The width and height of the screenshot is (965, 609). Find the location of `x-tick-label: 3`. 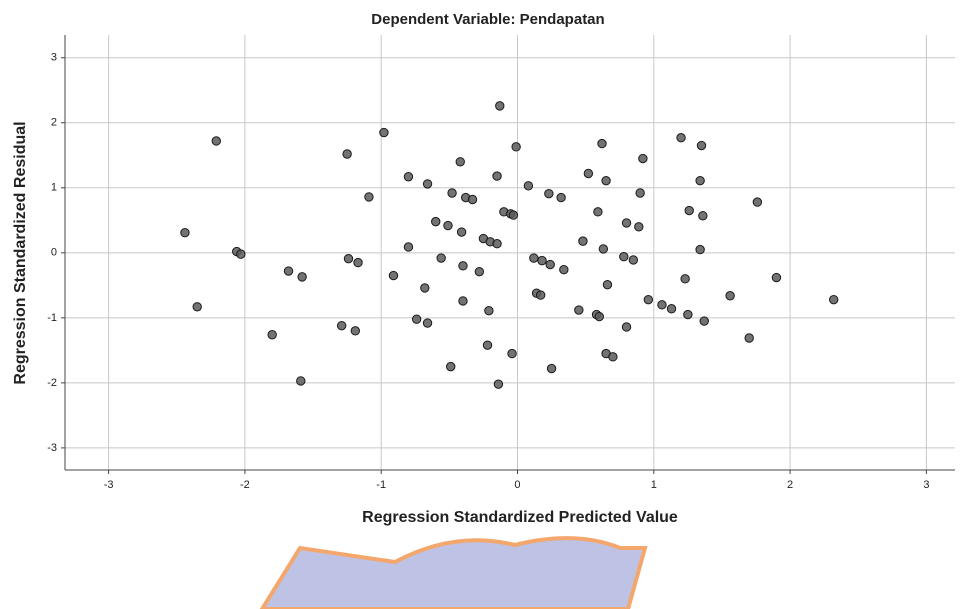

x-tick-label: 3 is located at coordinates (926, 485).